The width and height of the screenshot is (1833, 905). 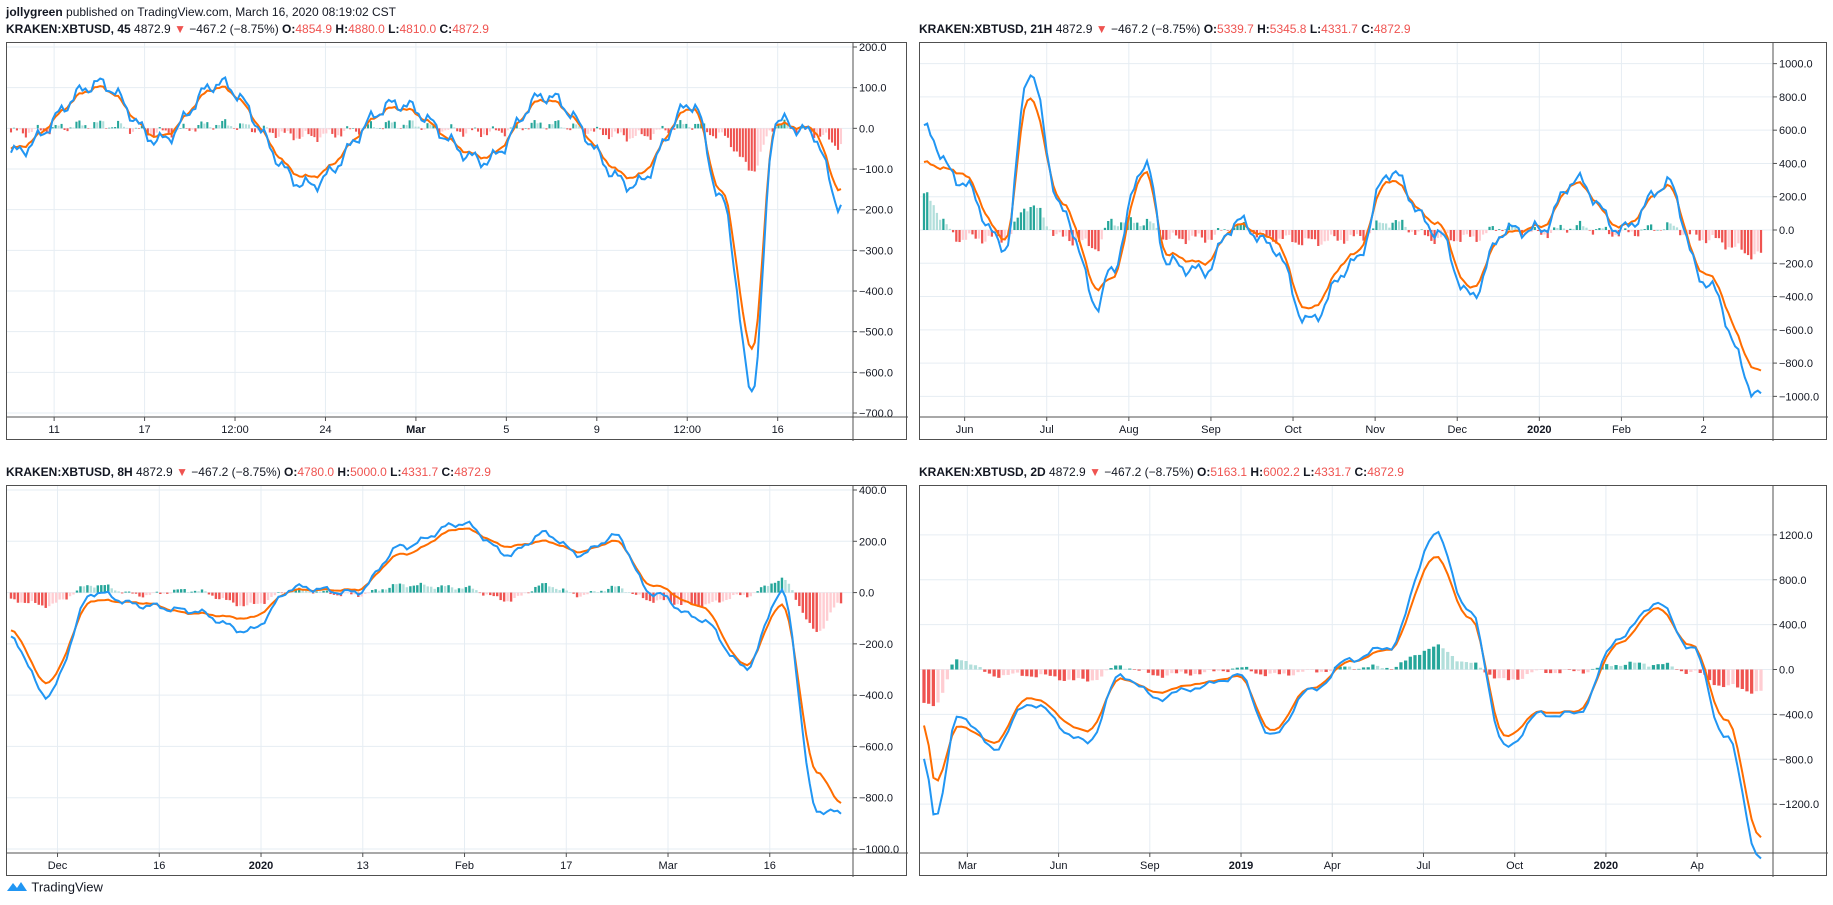 What do you see at coordinates (1796, 760) in the screenshot?
I see `y-tick-label: −800.0` at bounding box center [1796, 760].